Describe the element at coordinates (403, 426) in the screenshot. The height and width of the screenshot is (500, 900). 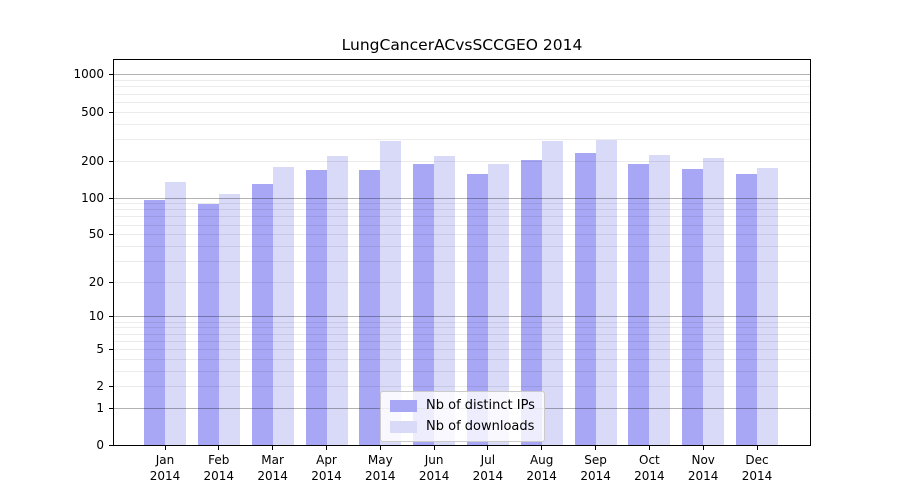
I see `legend-swatch-downloads` at that location.